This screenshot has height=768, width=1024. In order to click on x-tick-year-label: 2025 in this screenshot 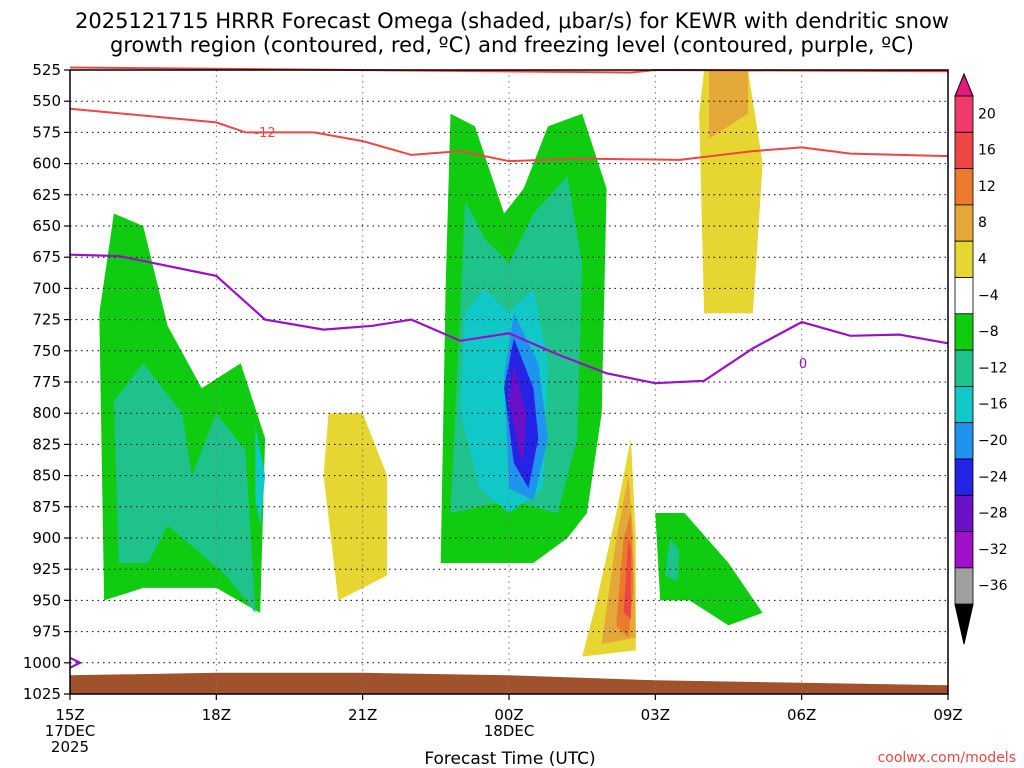, I will do `click(70, 747)`.